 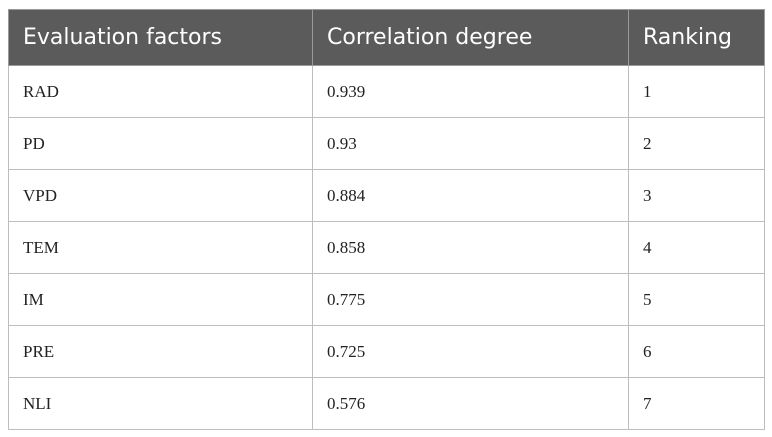 What do you see at coordinates (160, 91) in the screenshot?
I see `table-cell: RAD` at bounding box center [160, 91].